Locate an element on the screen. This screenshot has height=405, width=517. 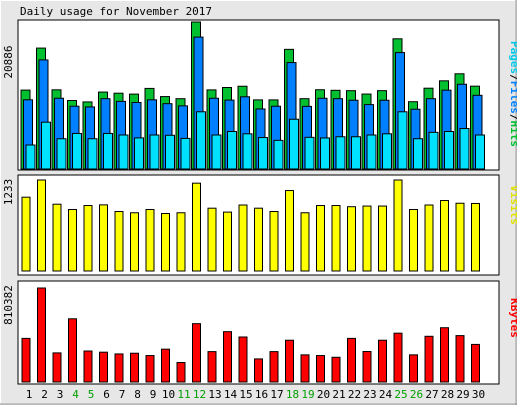
legend-visits: Visits is located at coordinates (512, 205).